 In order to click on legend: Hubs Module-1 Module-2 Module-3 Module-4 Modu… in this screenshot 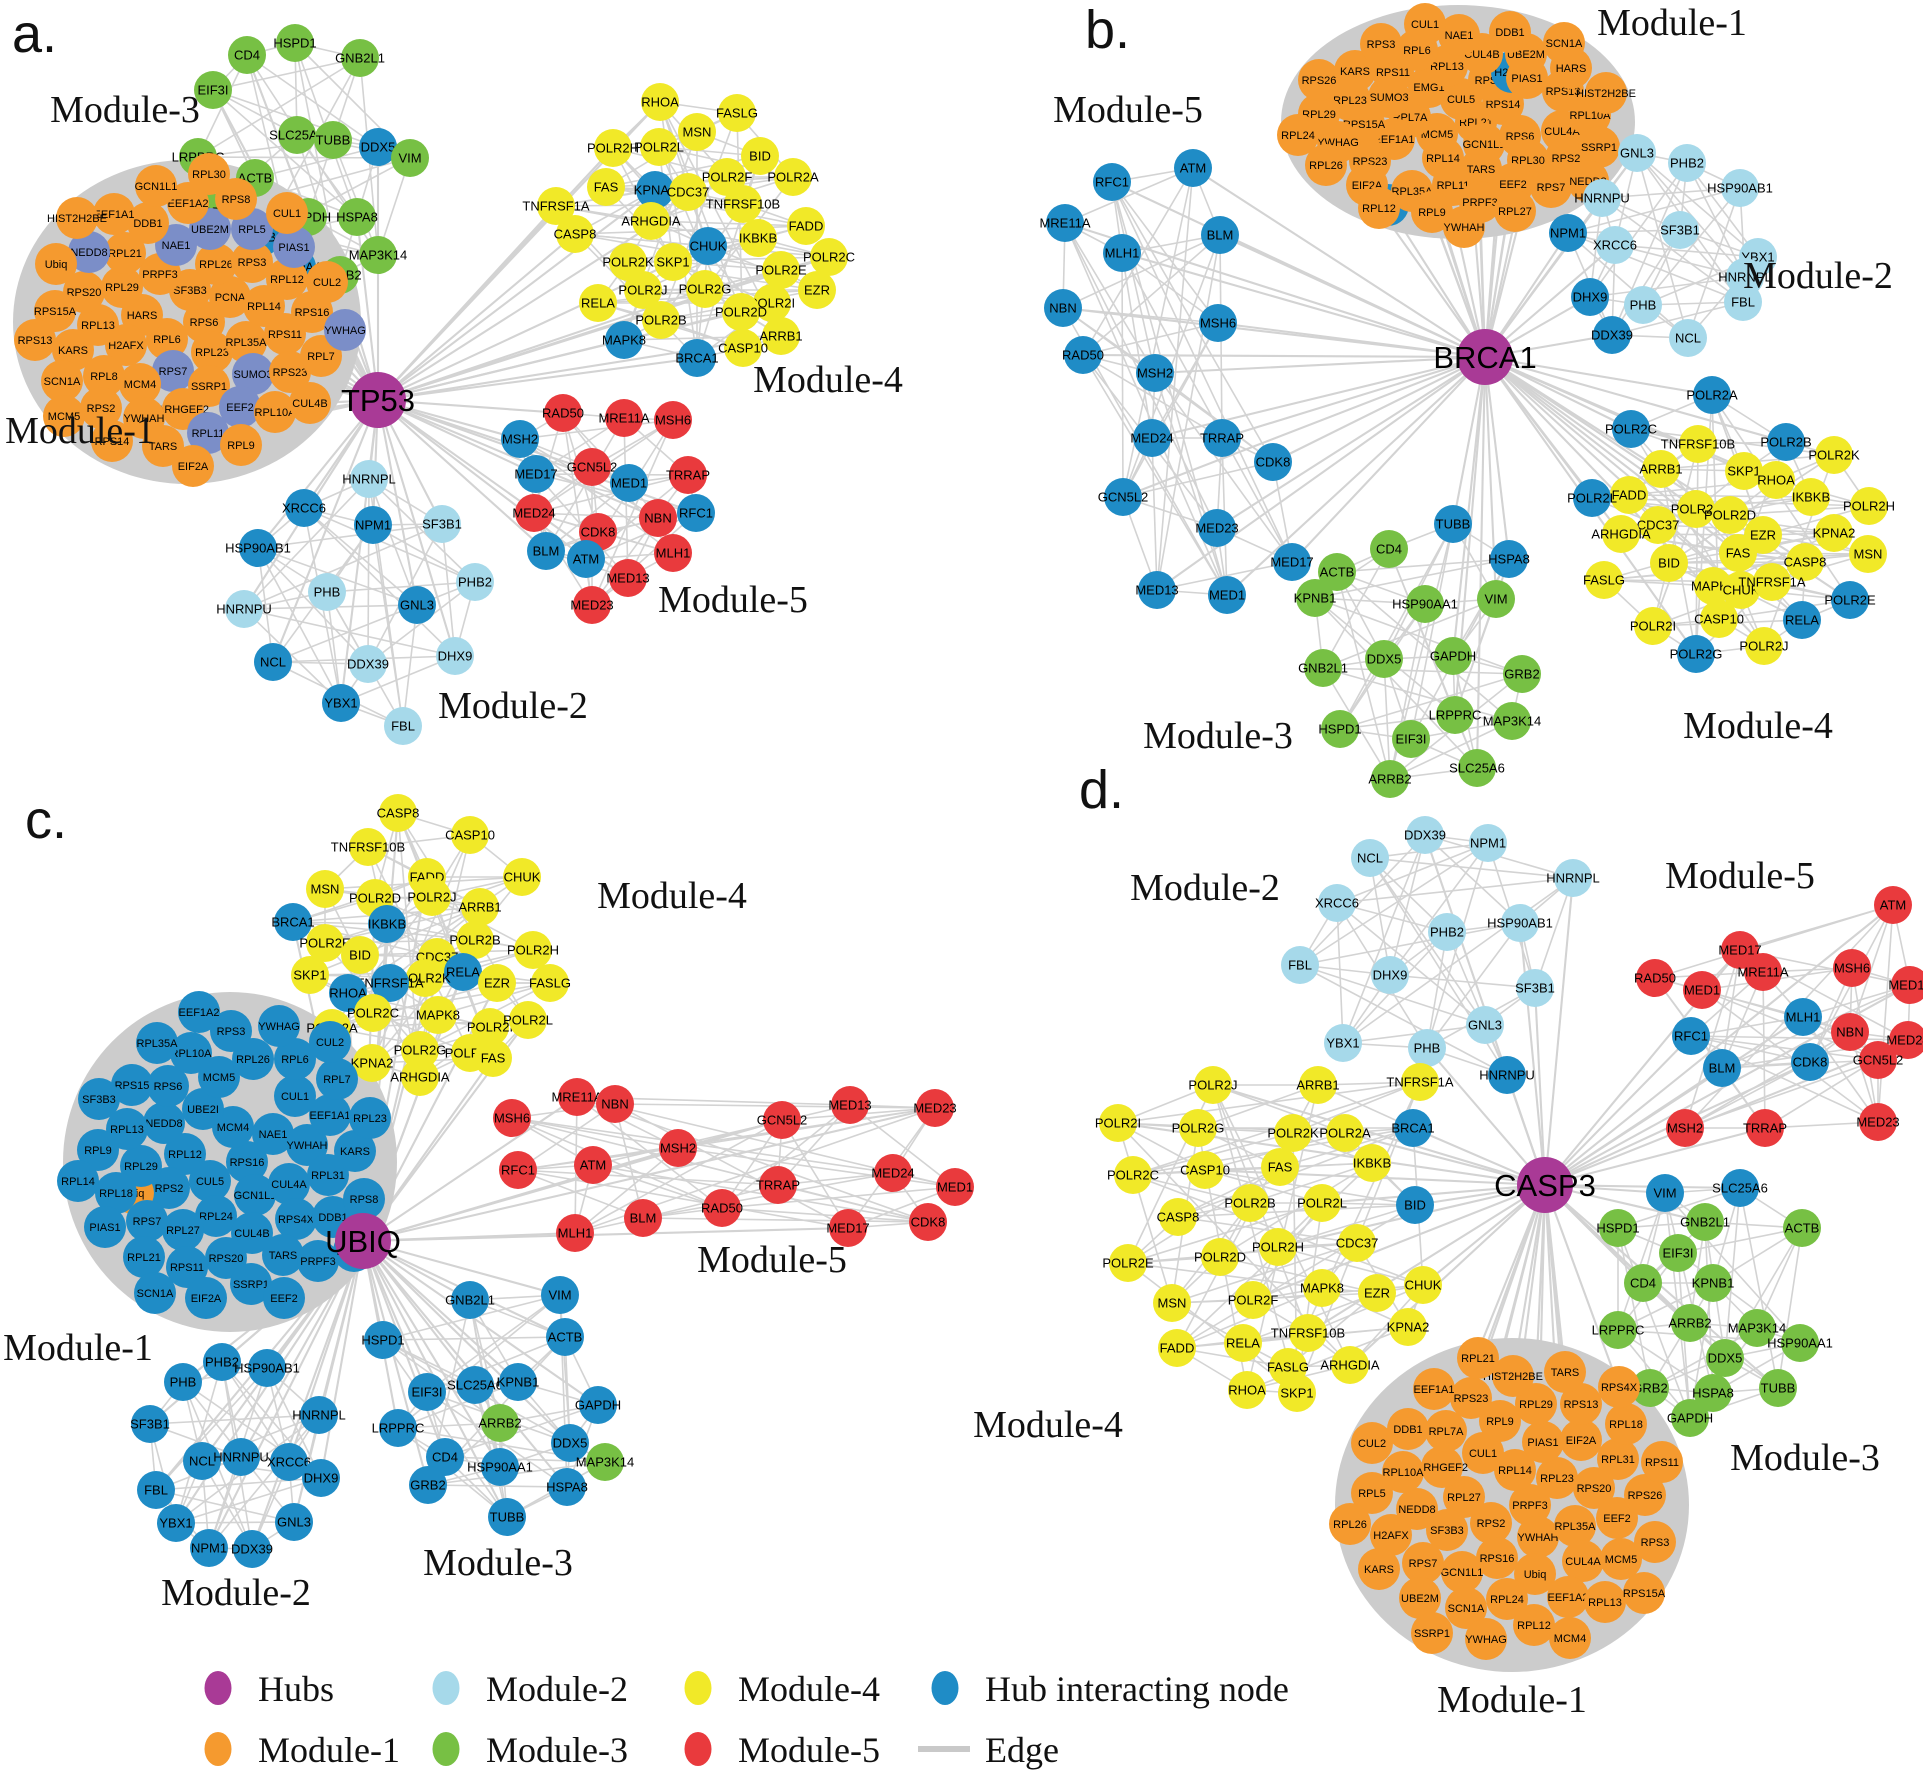, I will do `click(746, 1719)`.